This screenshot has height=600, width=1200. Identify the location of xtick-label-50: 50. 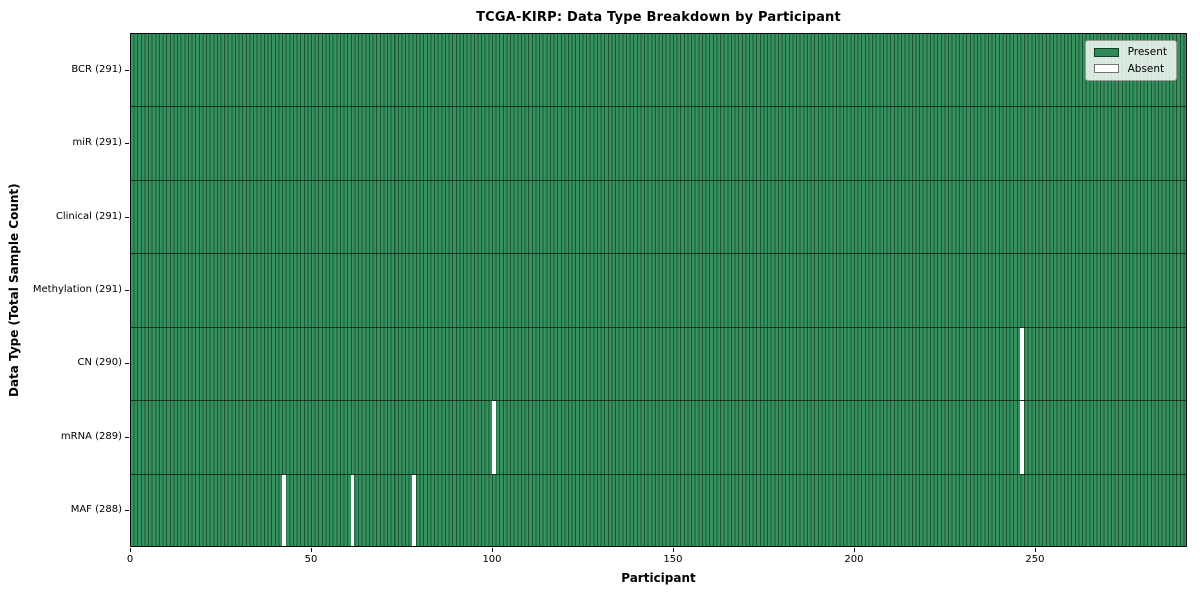
(311, 559).